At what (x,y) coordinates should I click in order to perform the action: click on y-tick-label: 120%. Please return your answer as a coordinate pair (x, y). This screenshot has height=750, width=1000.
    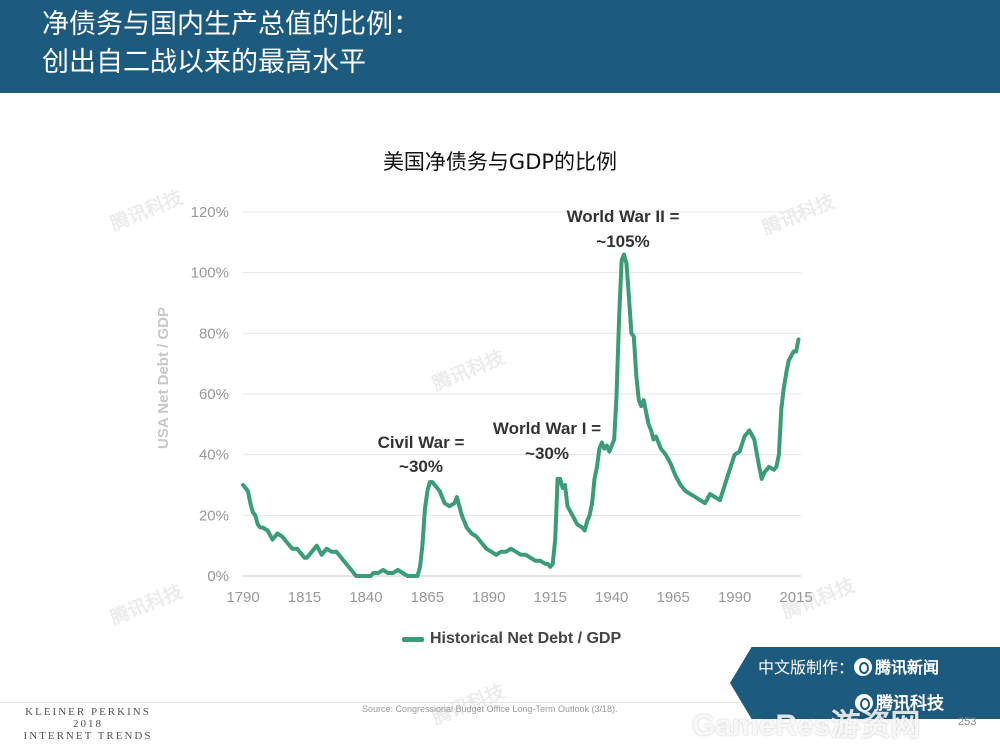
    Looking at the image, I should click on (210, 212).